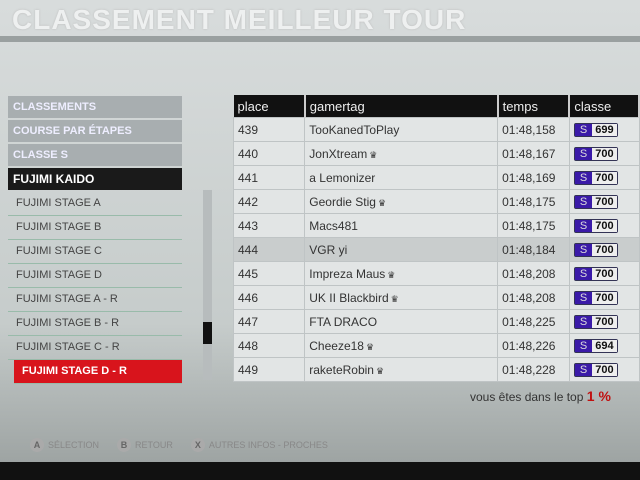  What do you see at coordinates (436, 369) in the screenshot?
I see `table-row: 449 raketeRobin ♛ 01:48,228 S 700` at bounding box center [436, 369].